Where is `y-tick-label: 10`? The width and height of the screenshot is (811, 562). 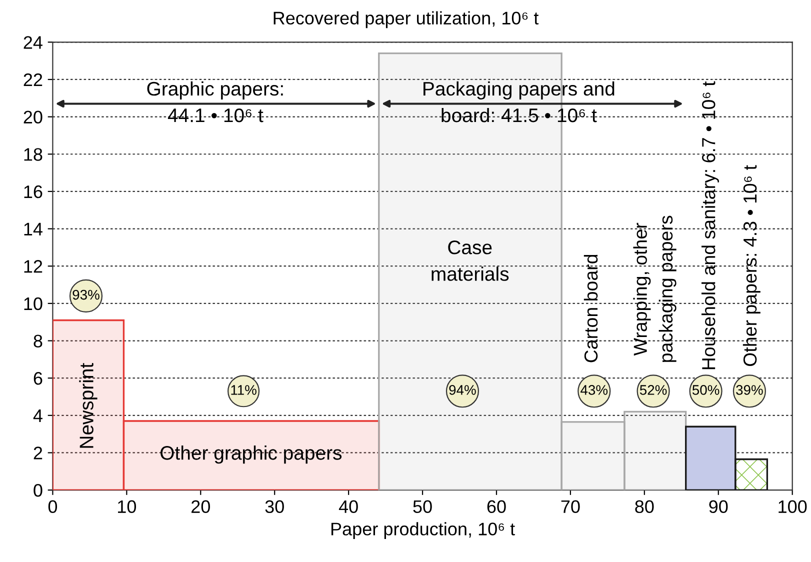 y-tick-label: 10 is located at coordinates (33, 303).